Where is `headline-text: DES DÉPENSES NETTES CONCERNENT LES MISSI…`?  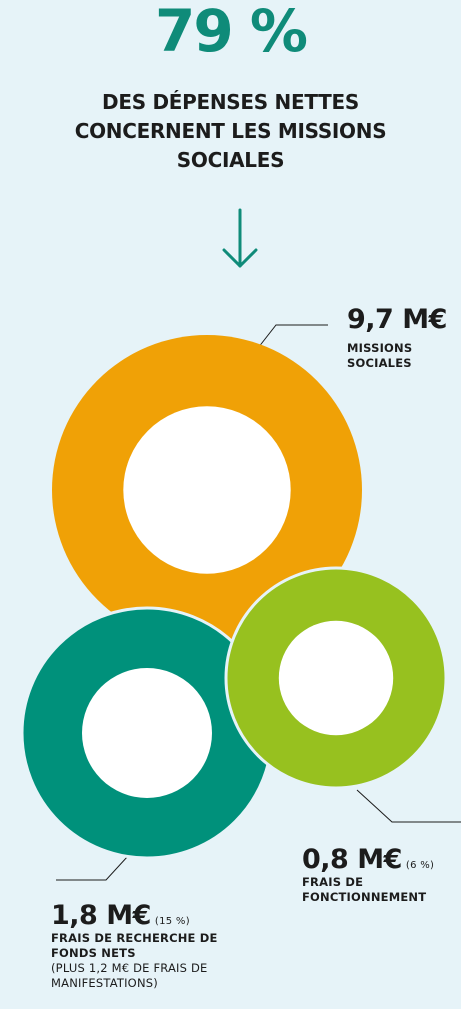
headline-text: DES DÉPENSES NETTES CONCERNENT LES MISSI… is located at coordinates (230, 131).